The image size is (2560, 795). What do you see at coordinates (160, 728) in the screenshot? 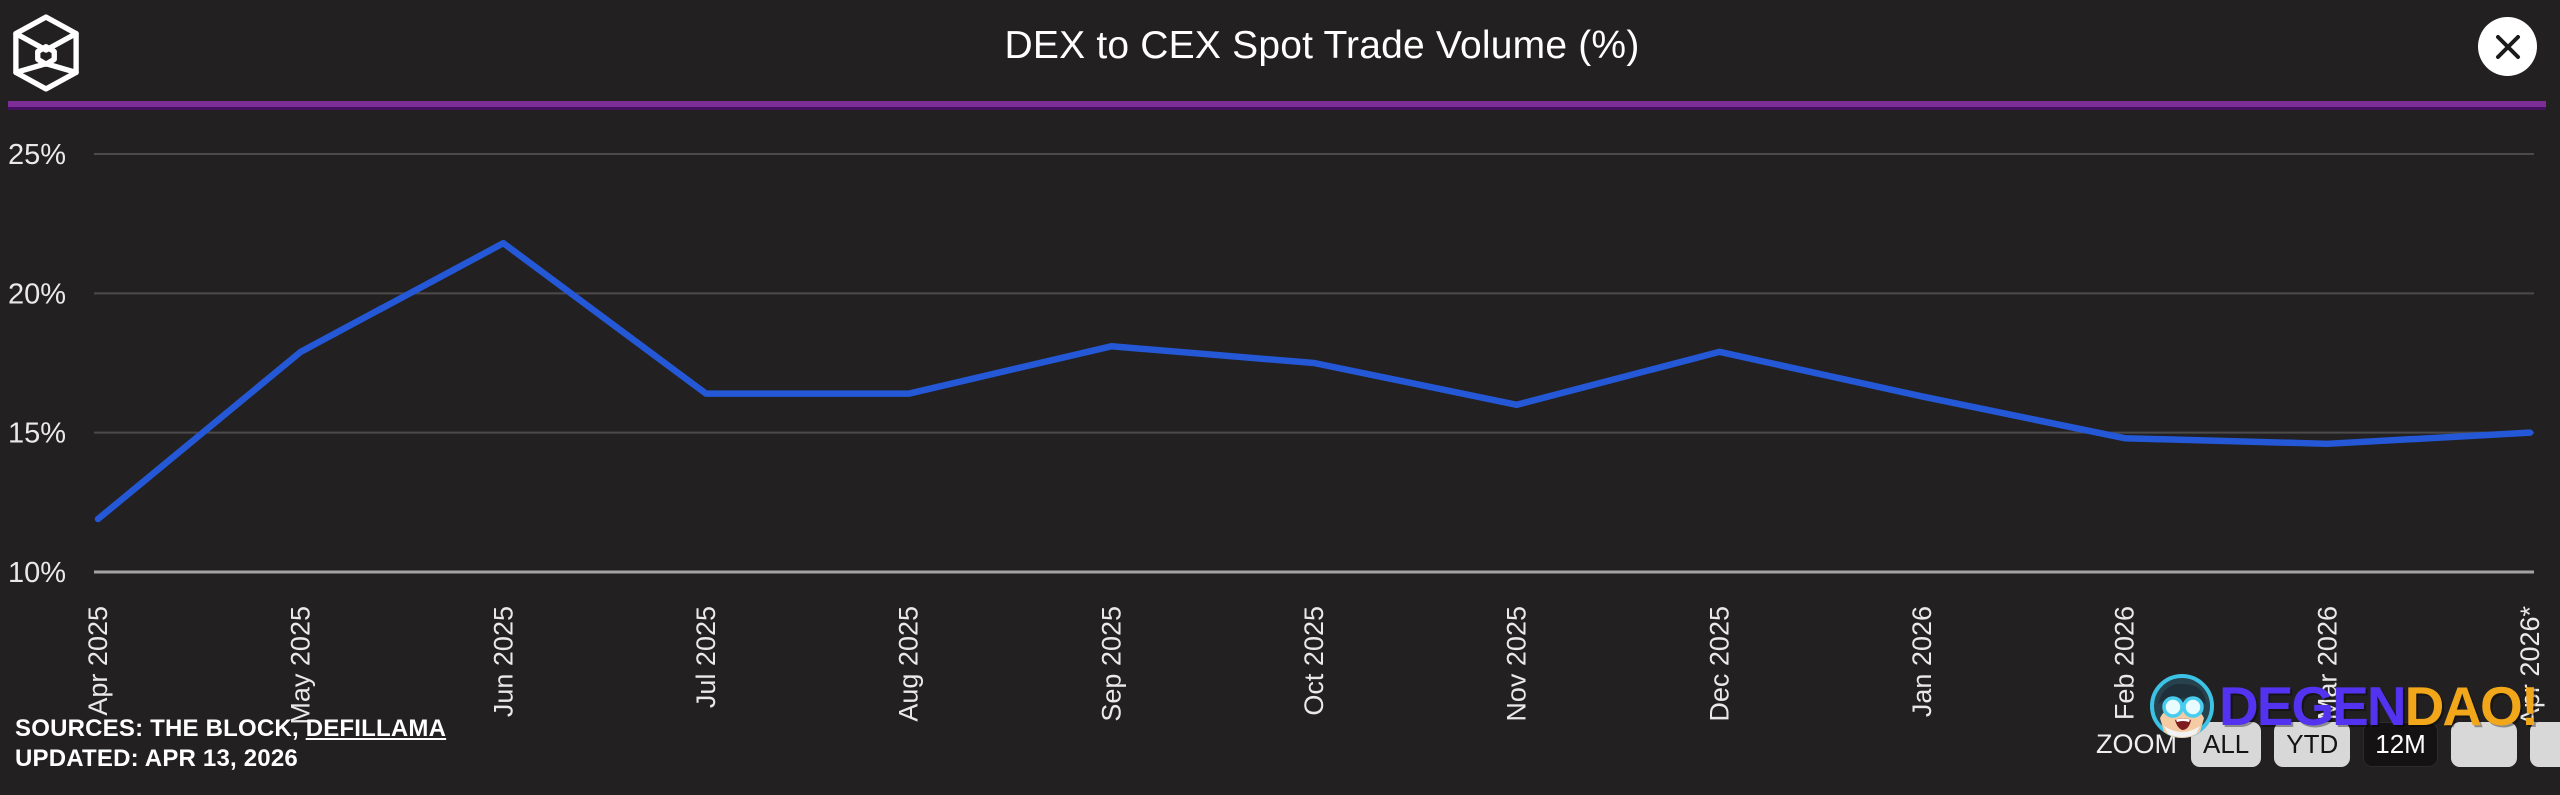
I see `sources-text: SOURCES: THE BLOCK,` at bounding box center [160, 728].